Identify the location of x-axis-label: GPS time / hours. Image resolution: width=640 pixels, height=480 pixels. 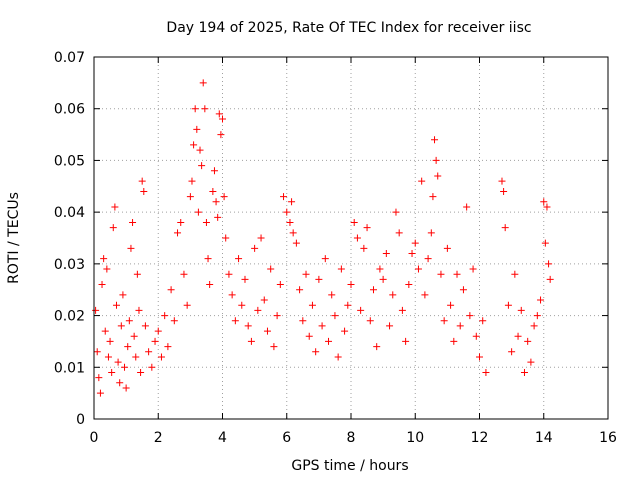
(349, 466).